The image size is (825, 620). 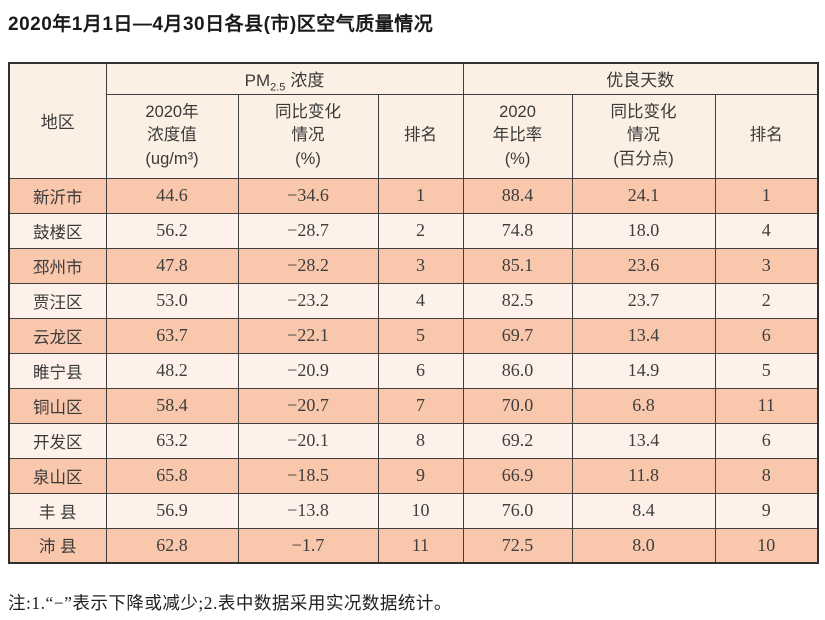 What do you see at coordinates (517, 475) in the screenshot?
I see `good-rate-cell: 66.9` at bounding box center [517, 475].